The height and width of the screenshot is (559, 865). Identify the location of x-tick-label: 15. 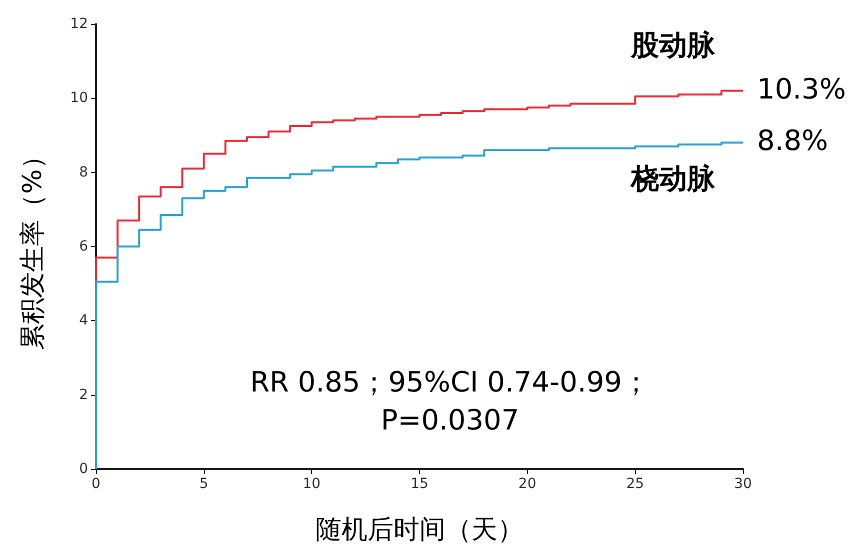
(419, 484).